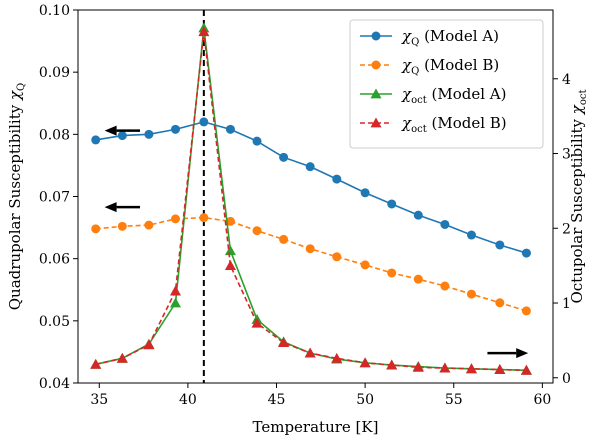 The width and height of the screenshot is (598, 440). Describe the element at coordinates (566, 229) in the screenshot. I see `y-right-tick-label-2: 2` at that location.